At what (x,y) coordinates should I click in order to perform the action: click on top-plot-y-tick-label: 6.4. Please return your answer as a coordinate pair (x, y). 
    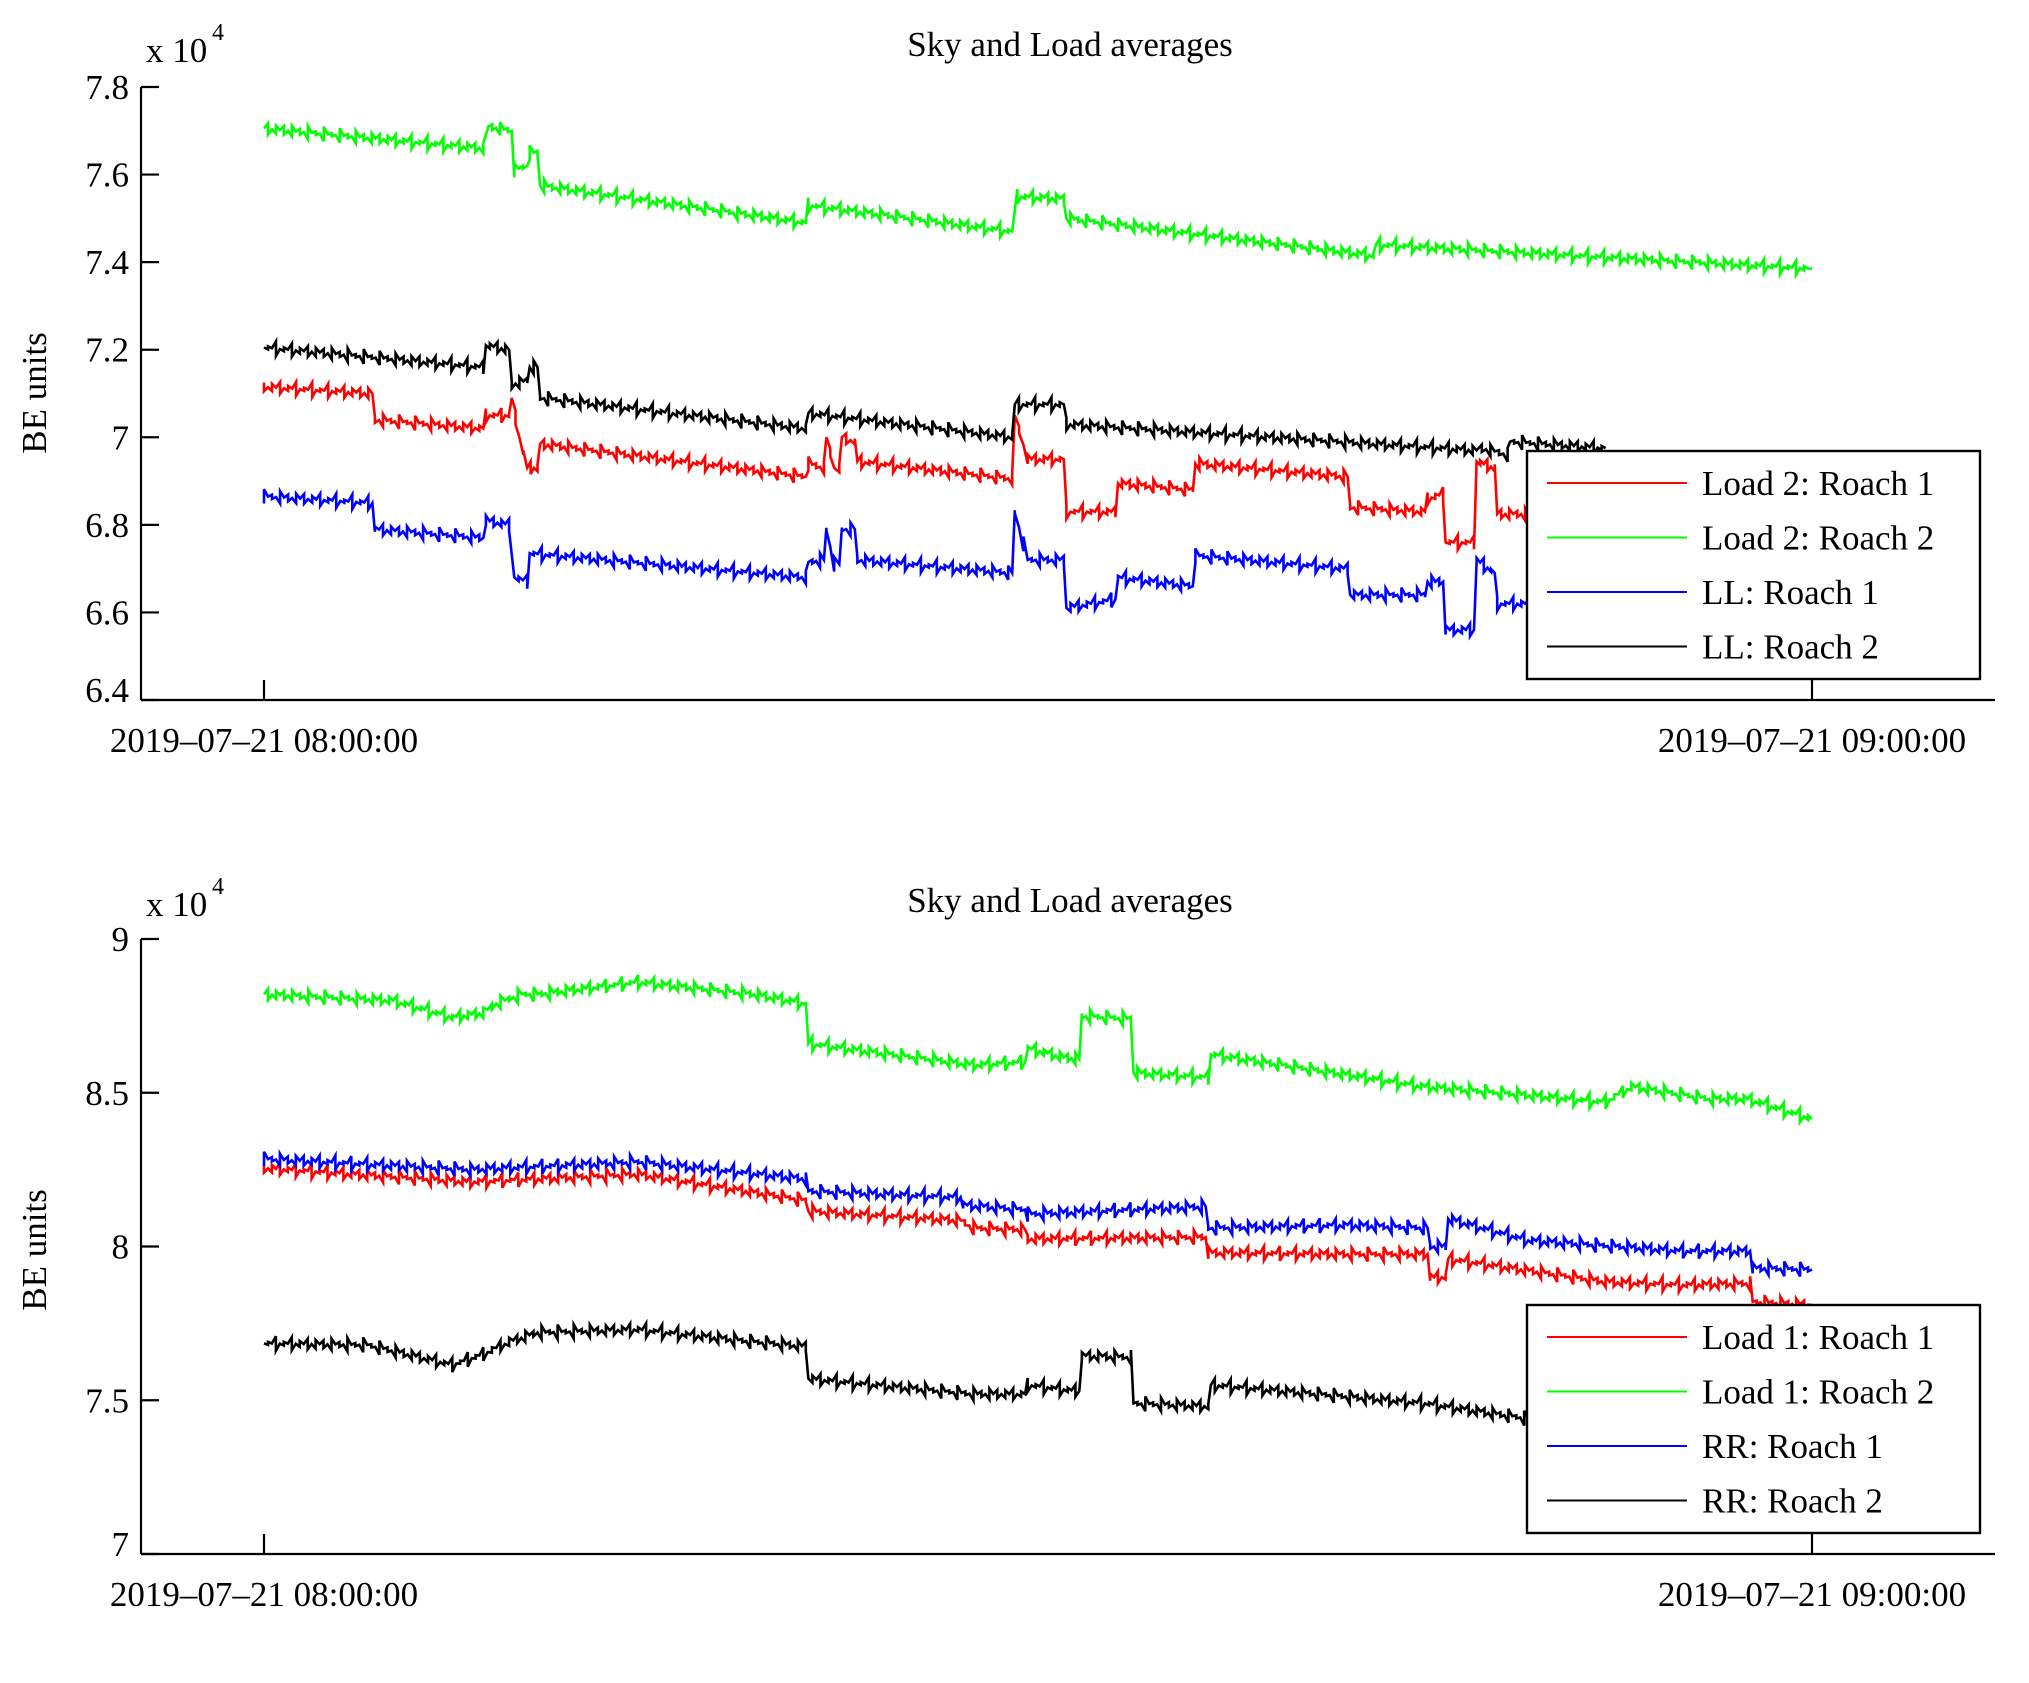
    Looking at the image, I should click on (107, 690).